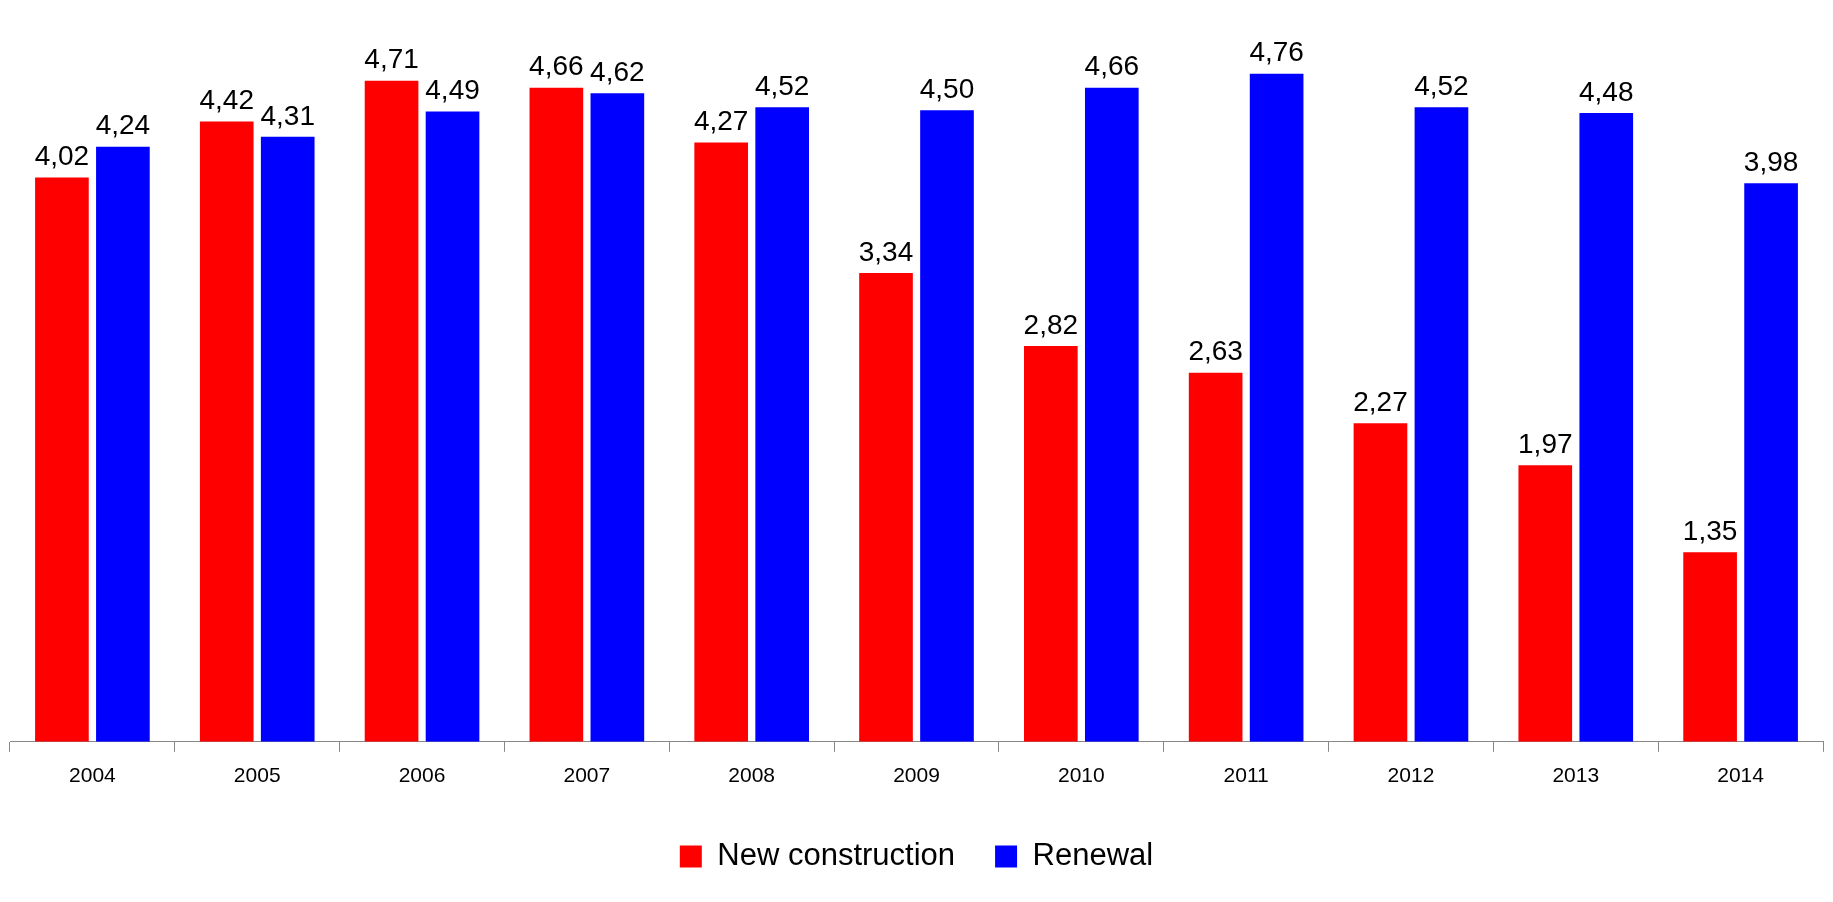  I want to click on x-tick-label: 2014, so click(1741, 775).